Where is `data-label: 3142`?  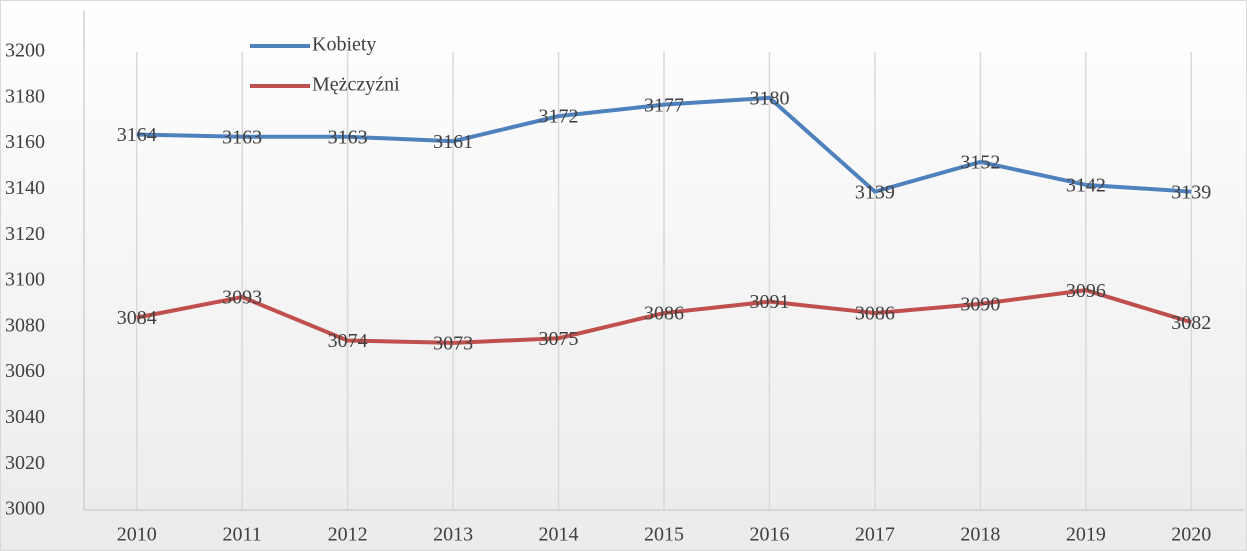
data-label: 3142 is located at coordinates (1086, 185).